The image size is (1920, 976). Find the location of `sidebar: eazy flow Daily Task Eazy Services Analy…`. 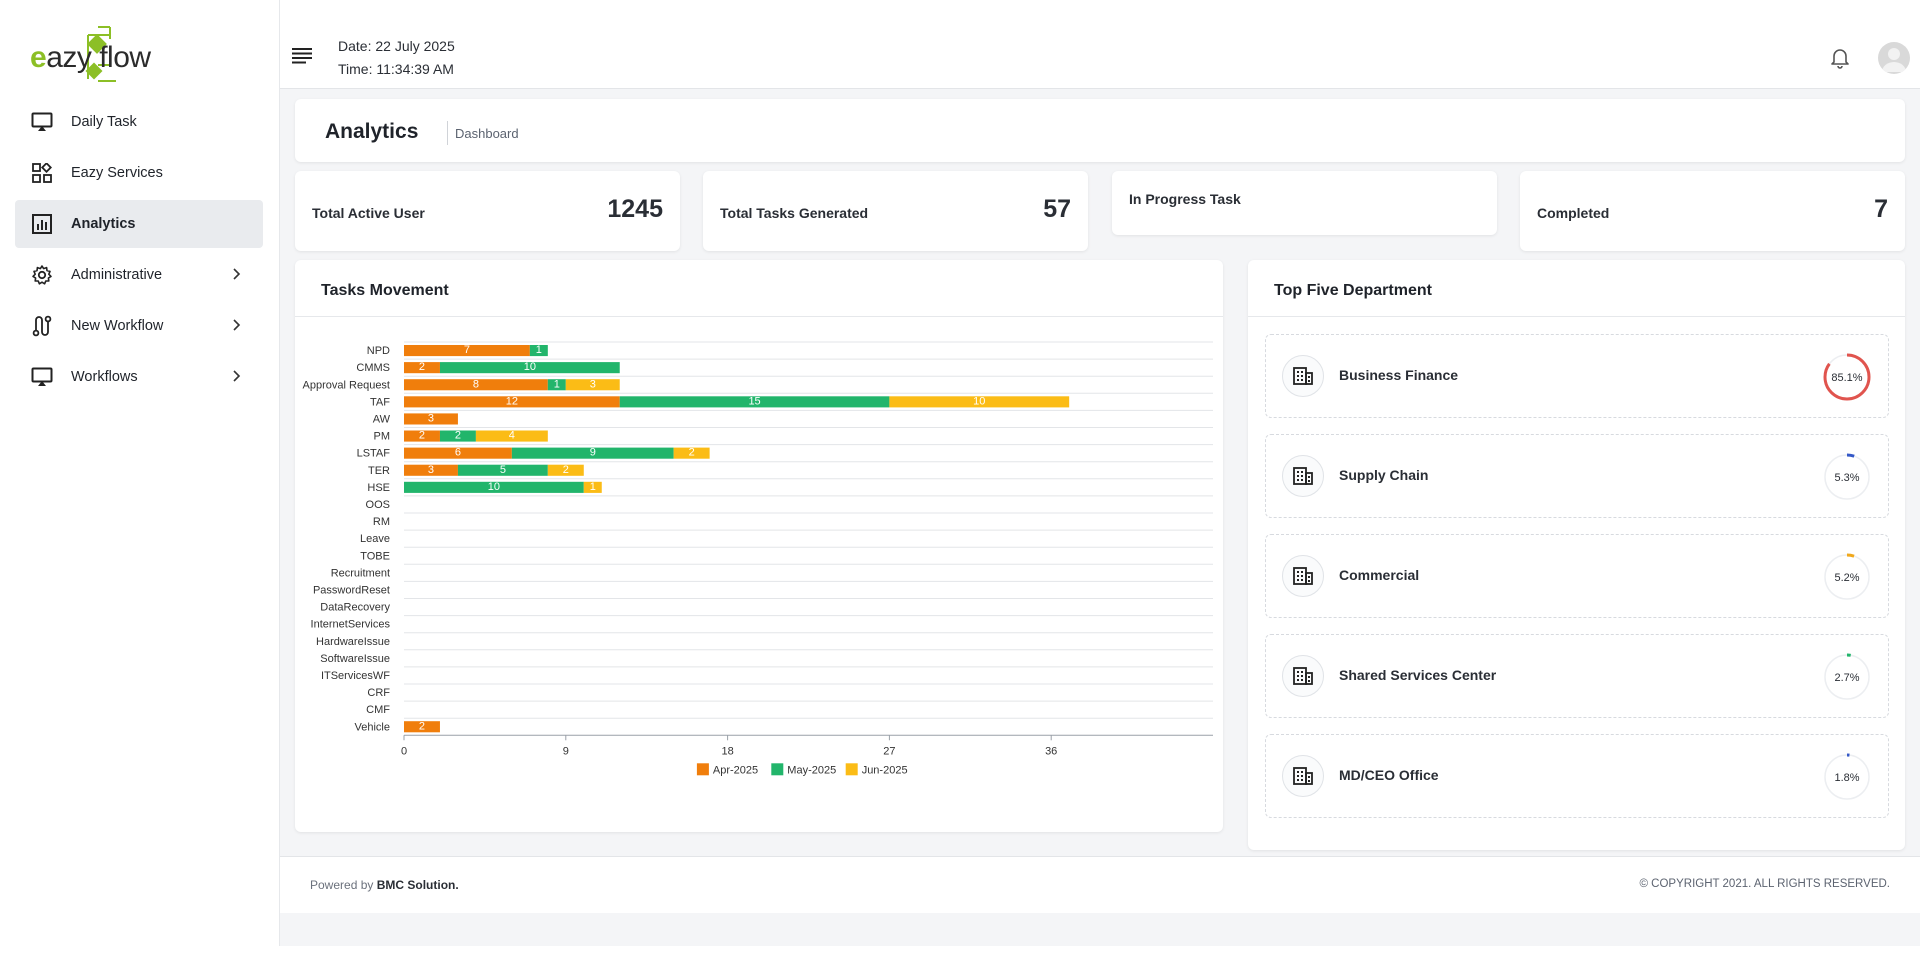

sidebar: eazy flow Daily Task Eazy Services Analy… is located at coordinates (140, 473).